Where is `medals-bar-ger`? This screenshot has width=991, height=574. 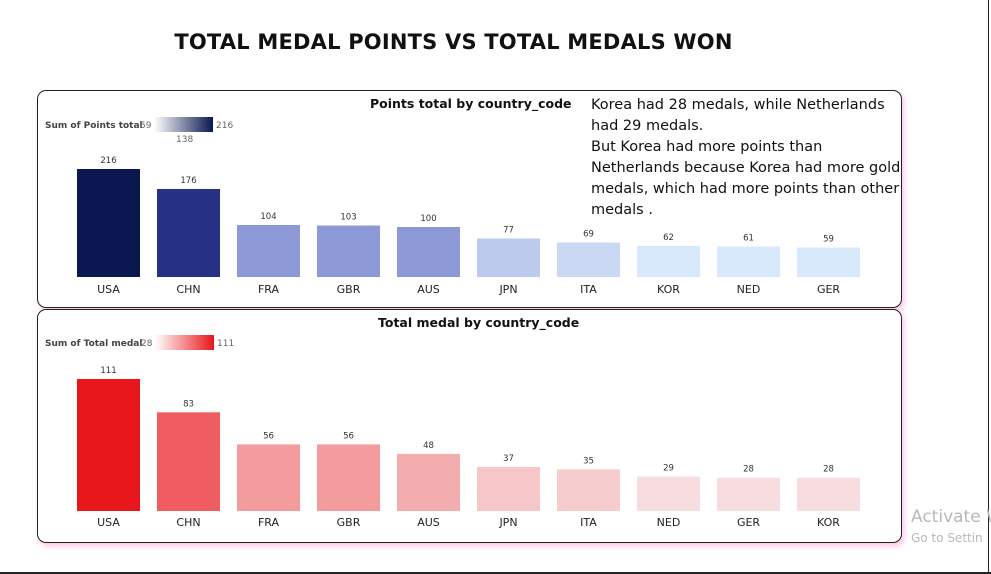 medals-bar-ger is located at coordinates (748, 494).